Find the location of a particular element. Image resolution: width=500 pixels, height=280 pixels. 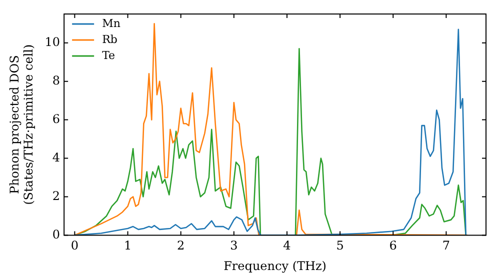

x-tick-label: 6 is located at coordinates (393, 245).